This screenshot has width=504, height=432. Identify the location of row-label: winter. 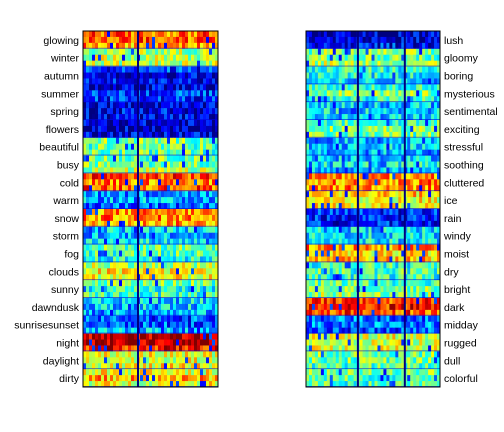
(65, 59).